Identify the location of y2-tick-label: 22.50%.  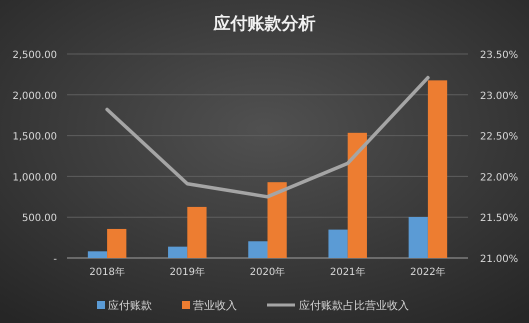
(499, 137).